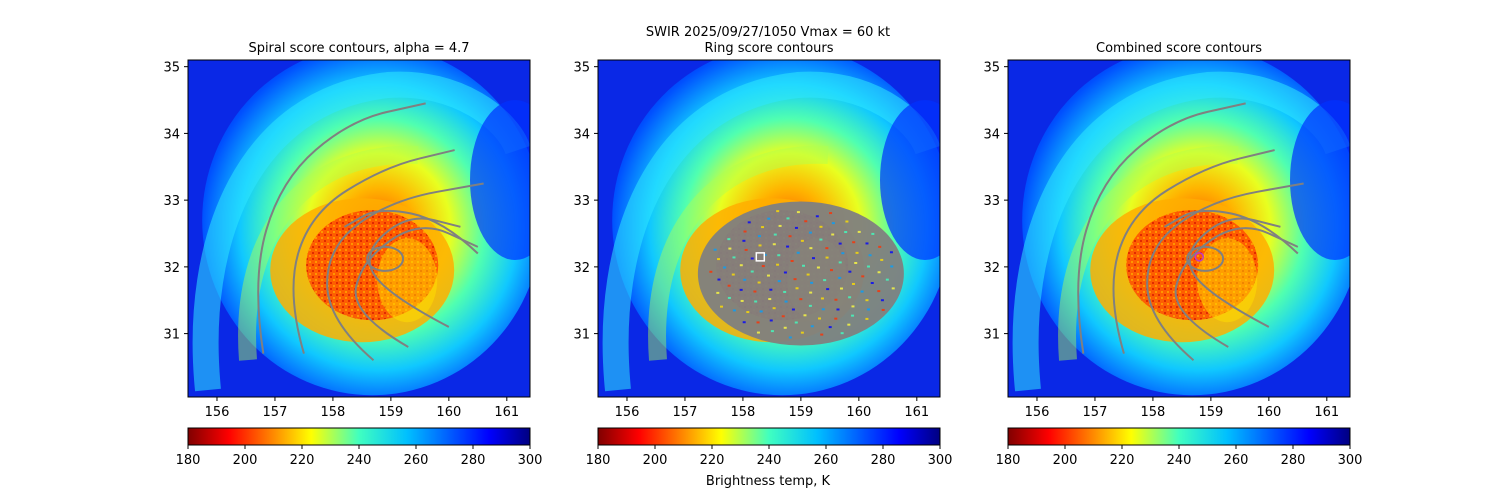  What do you see at coordinates (685, 412) in the screenshot?
I see `x-tick-label: 157` at bounding box center [685, 412].